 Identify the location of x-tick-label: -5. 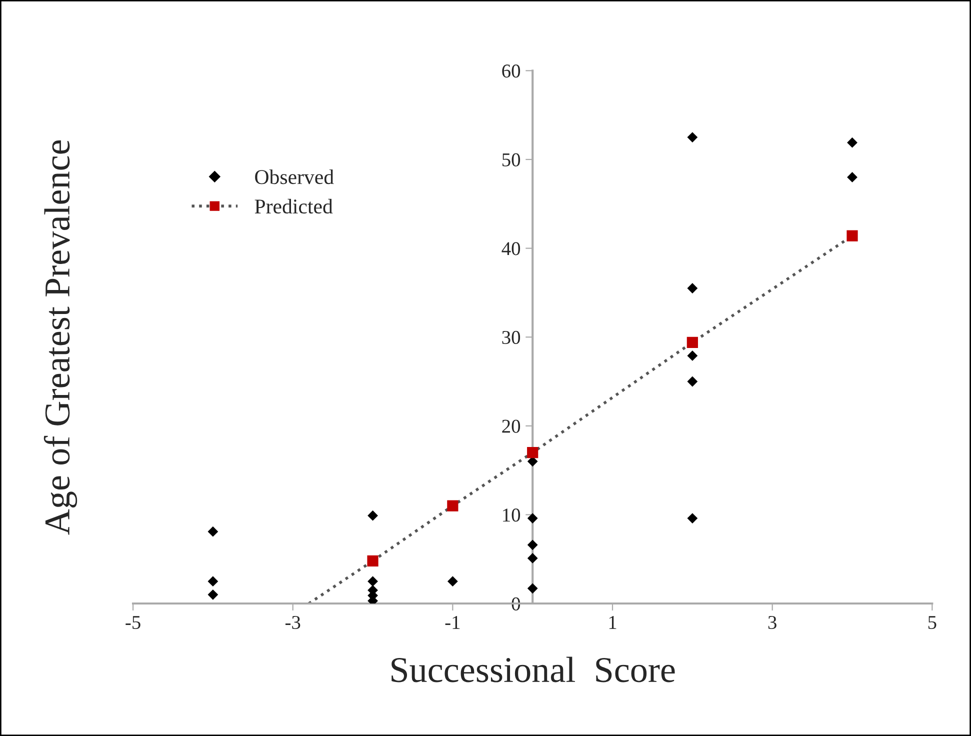
(133, 623).